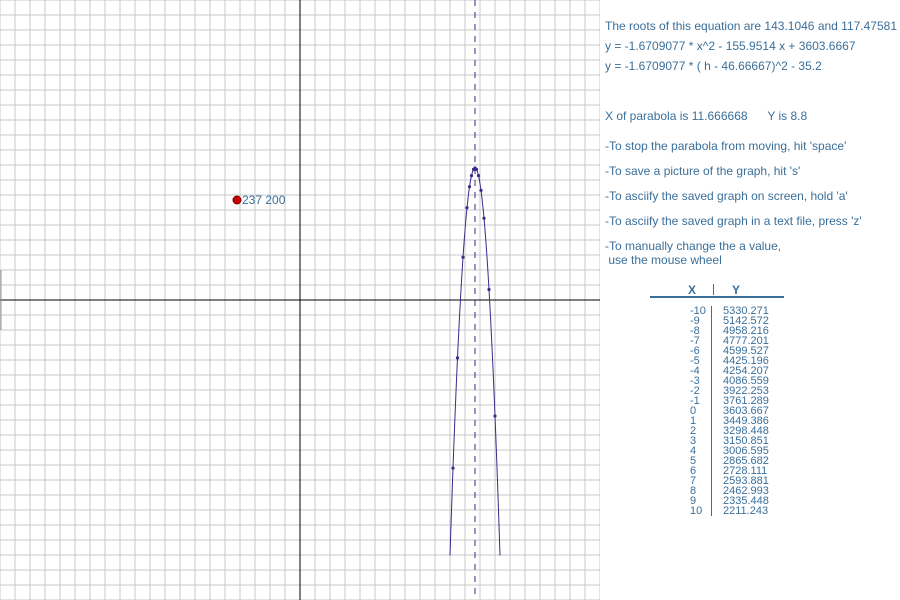 Image resolution: width=900 pixels, height=600 pixels. I want to click on table-row: -1 3761.289, so click(729, 401).